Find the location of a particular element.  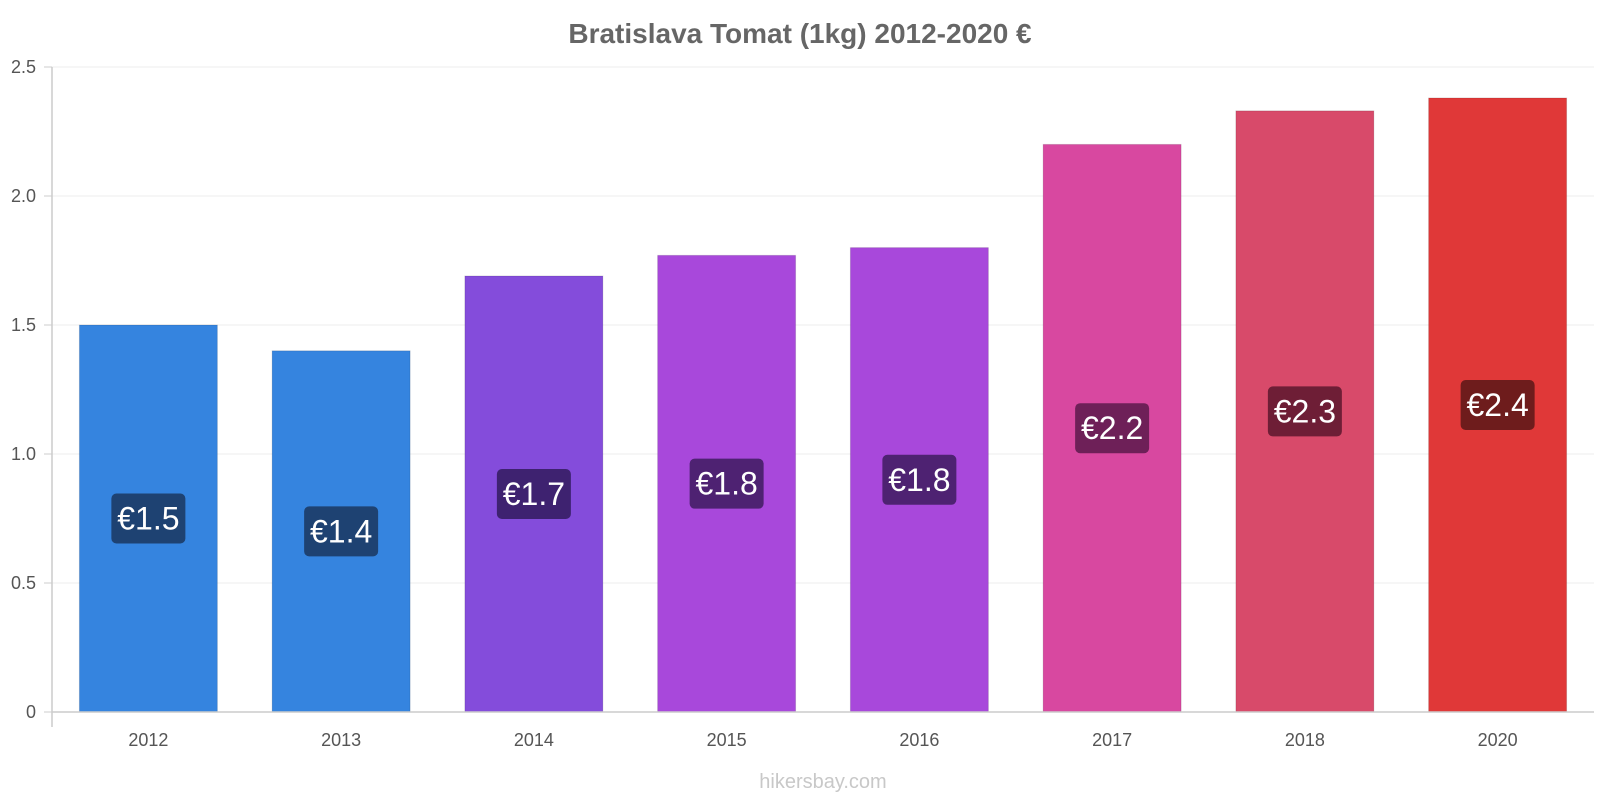

x-tick-label: 2014 is located at coordinates (534, 740).